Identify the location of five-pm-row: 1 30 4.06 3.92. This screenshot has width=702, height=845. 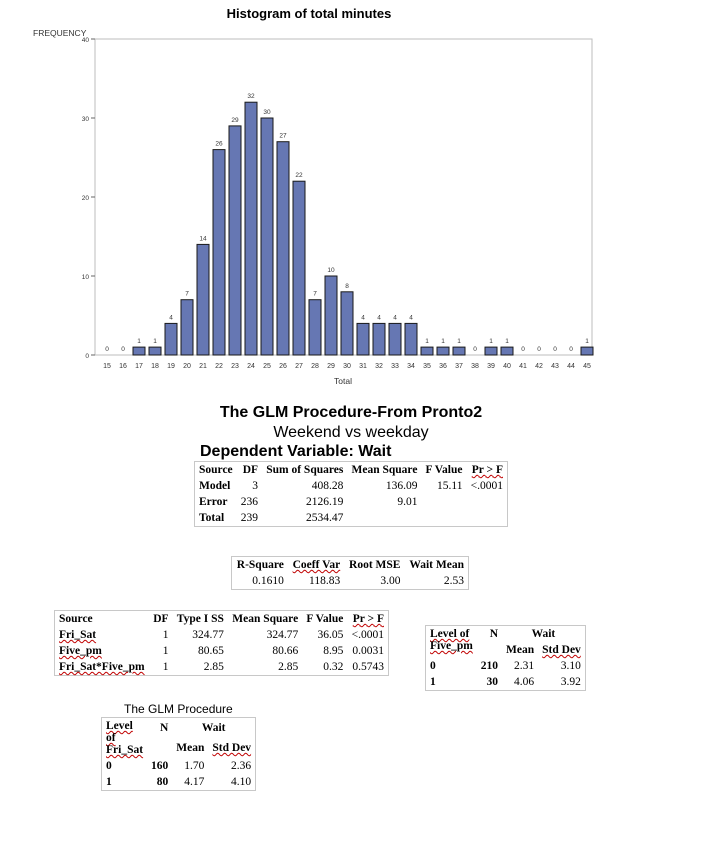
(506, 682).